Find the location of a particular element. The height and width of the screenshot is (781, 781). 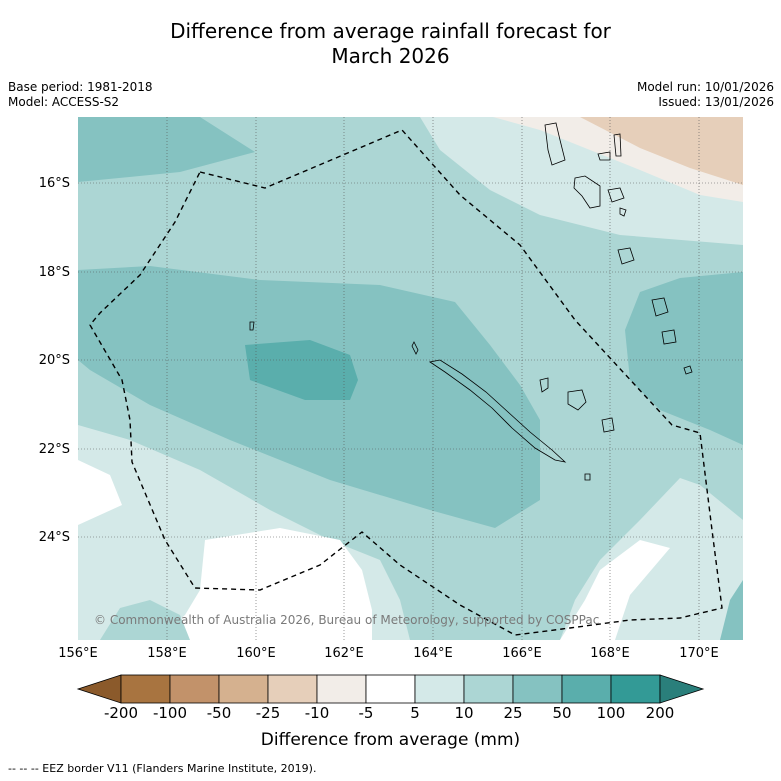

lat-label: 22°S is located at coordinates (54, 449).